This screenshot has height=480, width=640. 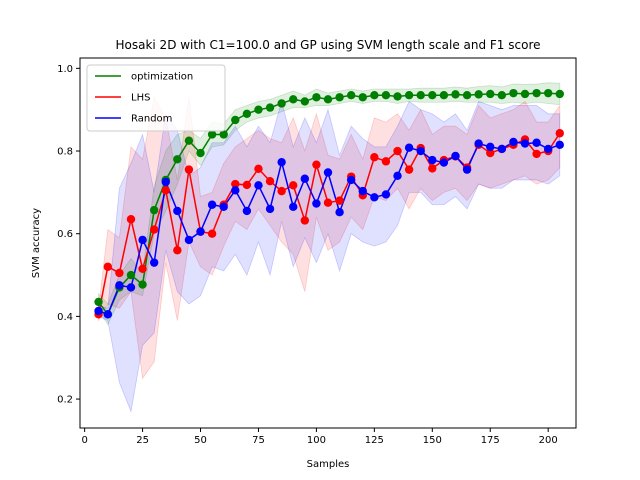 I want to click on x-tick-label: 100, so click(x=316, y=440).